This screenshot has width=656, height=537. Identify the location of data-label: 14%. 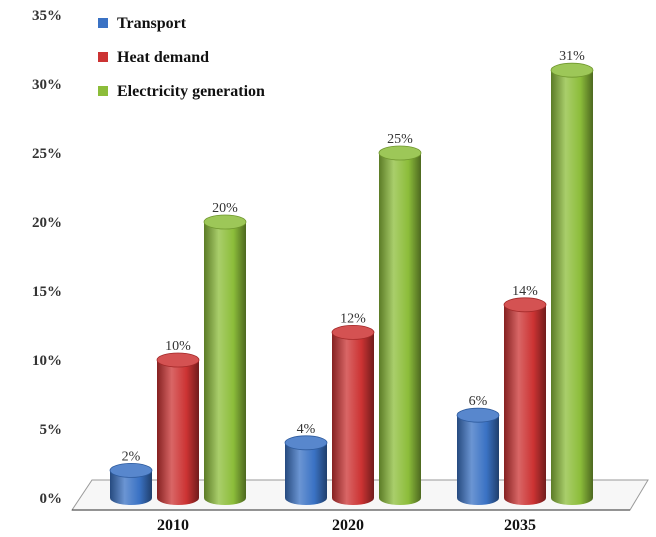
(525, 291).